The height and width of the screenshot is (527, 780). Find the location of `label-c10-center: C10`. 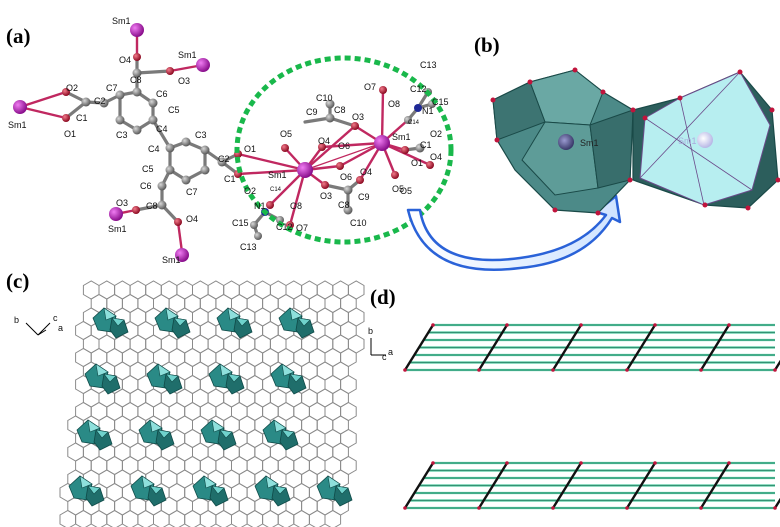

label-c10-center: C10 is located at coordinates (358, 223).